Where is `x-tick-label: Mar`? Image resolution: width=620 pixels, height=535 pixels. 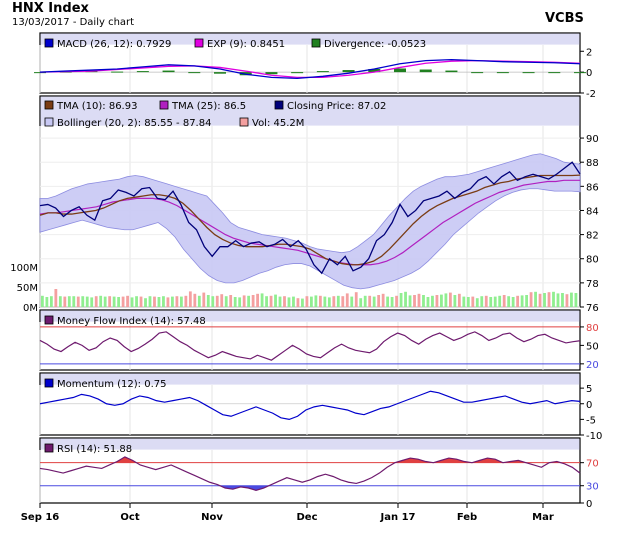
x-tick-label: Mar is located at coordinates (543, 517).